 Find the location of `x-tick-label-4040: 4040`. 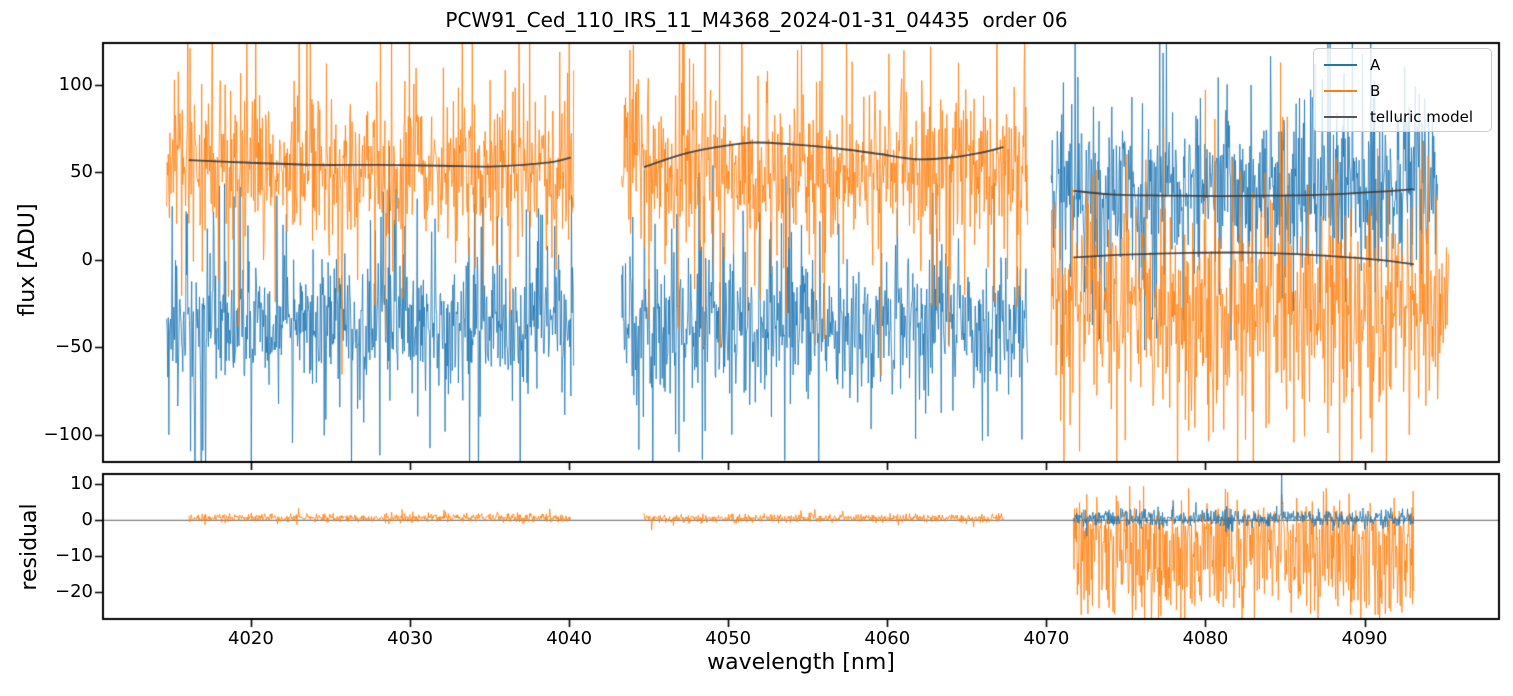

x-tick-label-4040: 4040 is located at coordinates (569, 638).